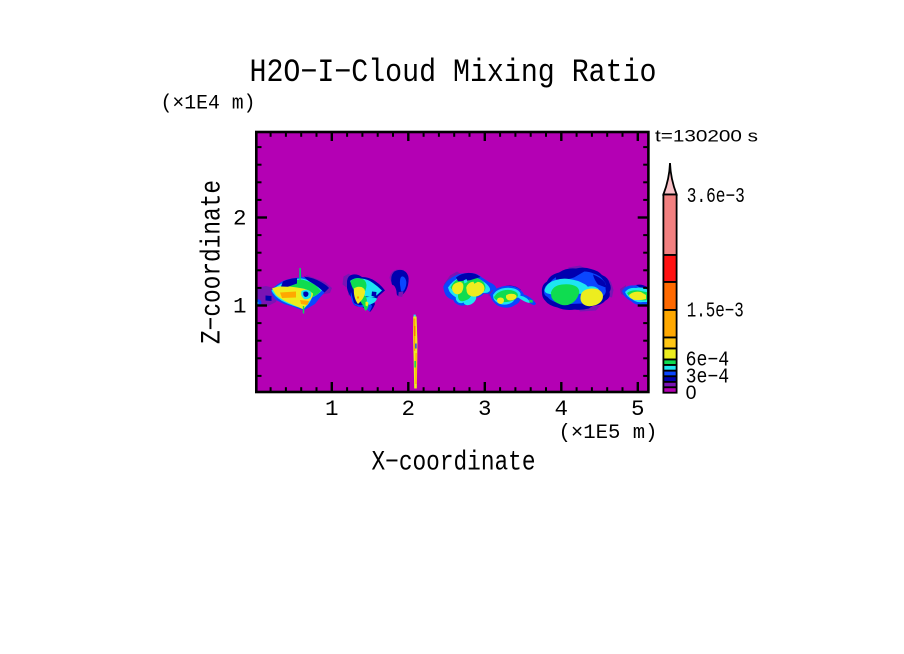 The width and height of the screenshot is (904, 654). Describe the element at coordinates (691, 393) in the screenshot. I see `svg-text: 0` at that location.